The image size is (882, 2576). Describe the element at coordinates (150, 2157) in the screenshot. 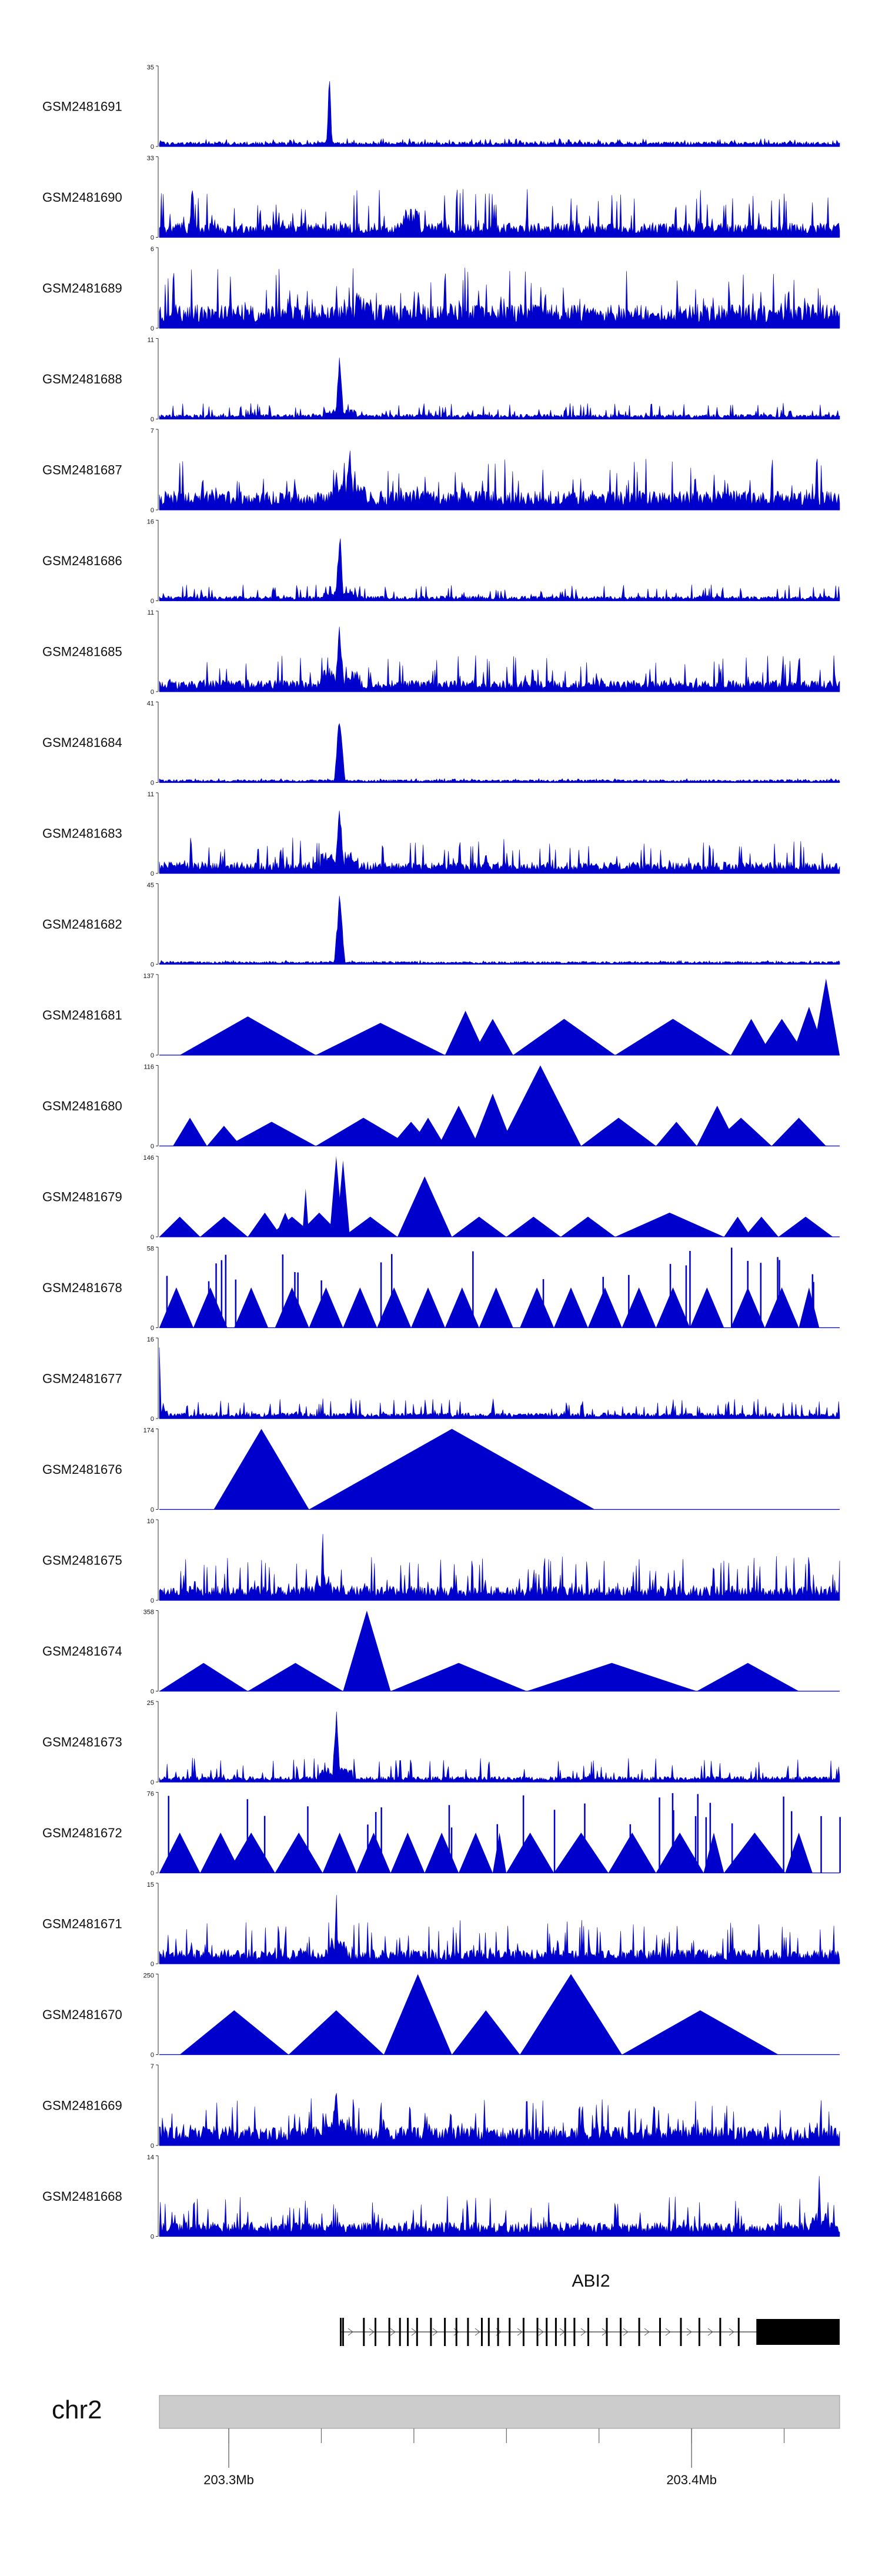

I see `y-max-label: 14` at that location.